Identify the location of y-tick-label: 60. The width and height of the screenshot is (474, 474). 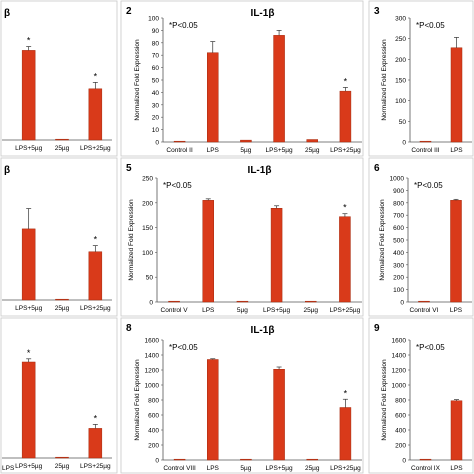
(156, 68).